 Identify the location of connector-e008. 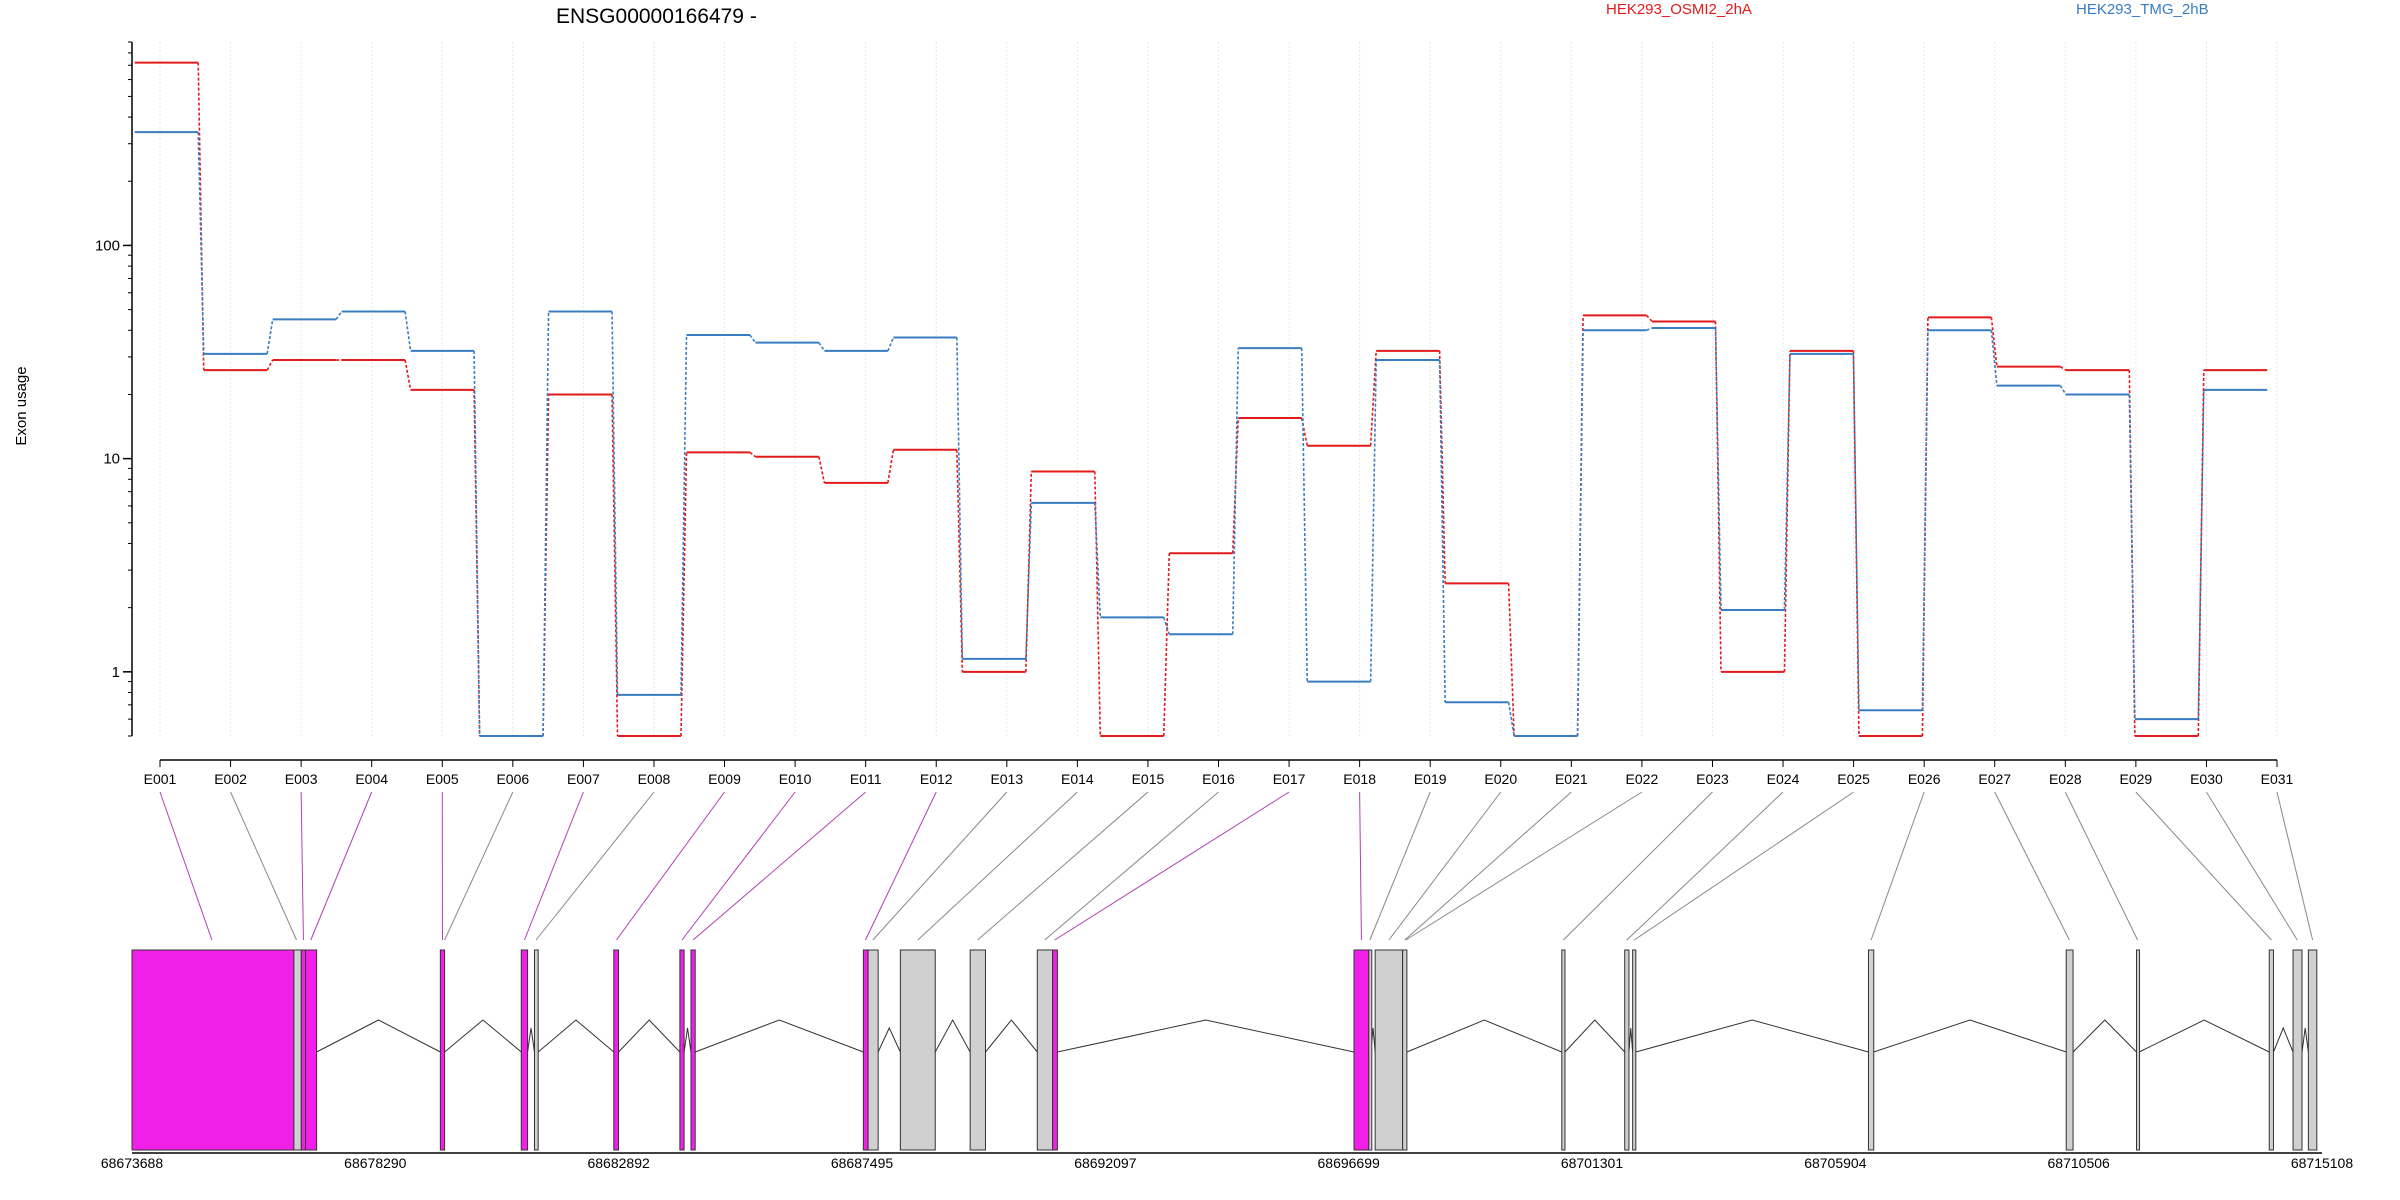
(595, 866).